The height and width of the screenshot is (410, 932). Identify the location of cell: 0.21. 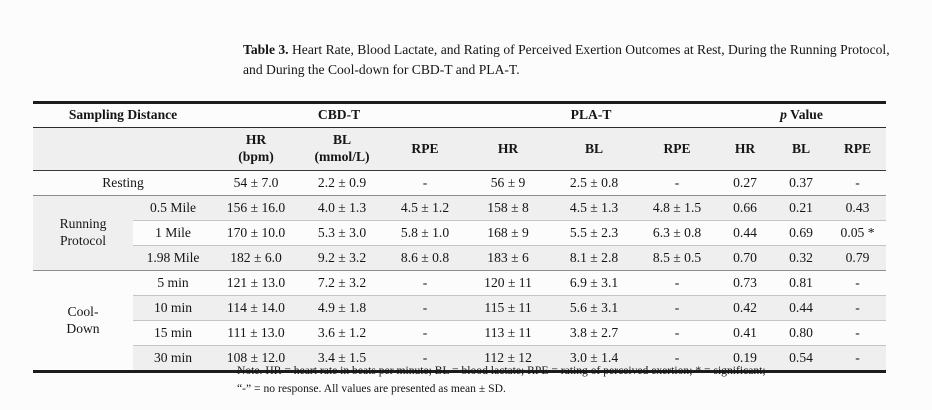
(801, 208).